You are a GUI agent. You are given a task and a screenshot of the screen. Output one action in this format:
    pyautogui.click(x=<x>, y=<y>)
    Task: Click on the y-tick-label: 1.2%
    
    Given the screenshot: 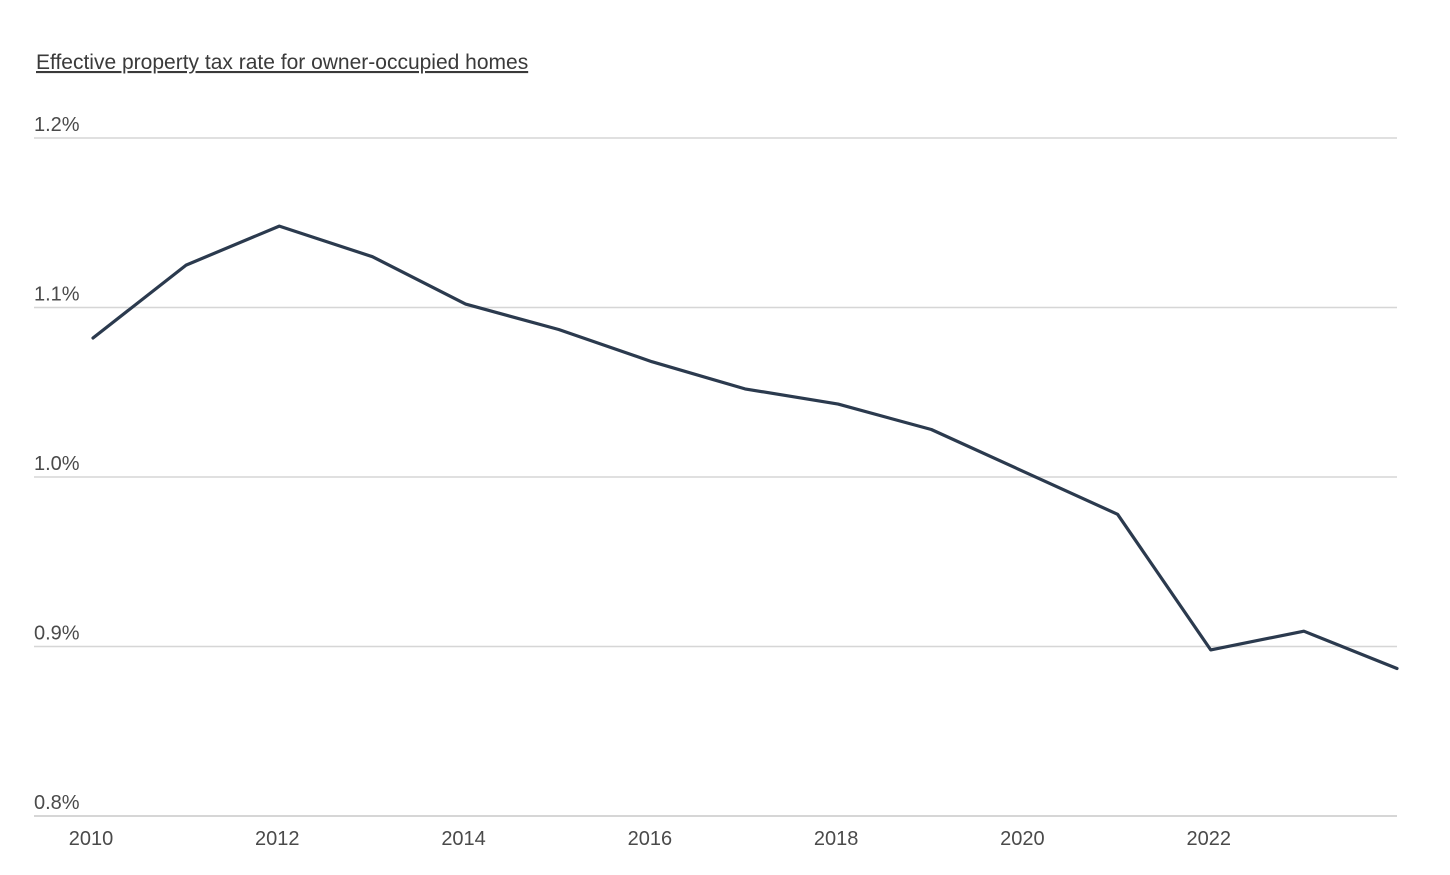 What is the action you would take?
    pyautogui.click(x=57, y=125)
    